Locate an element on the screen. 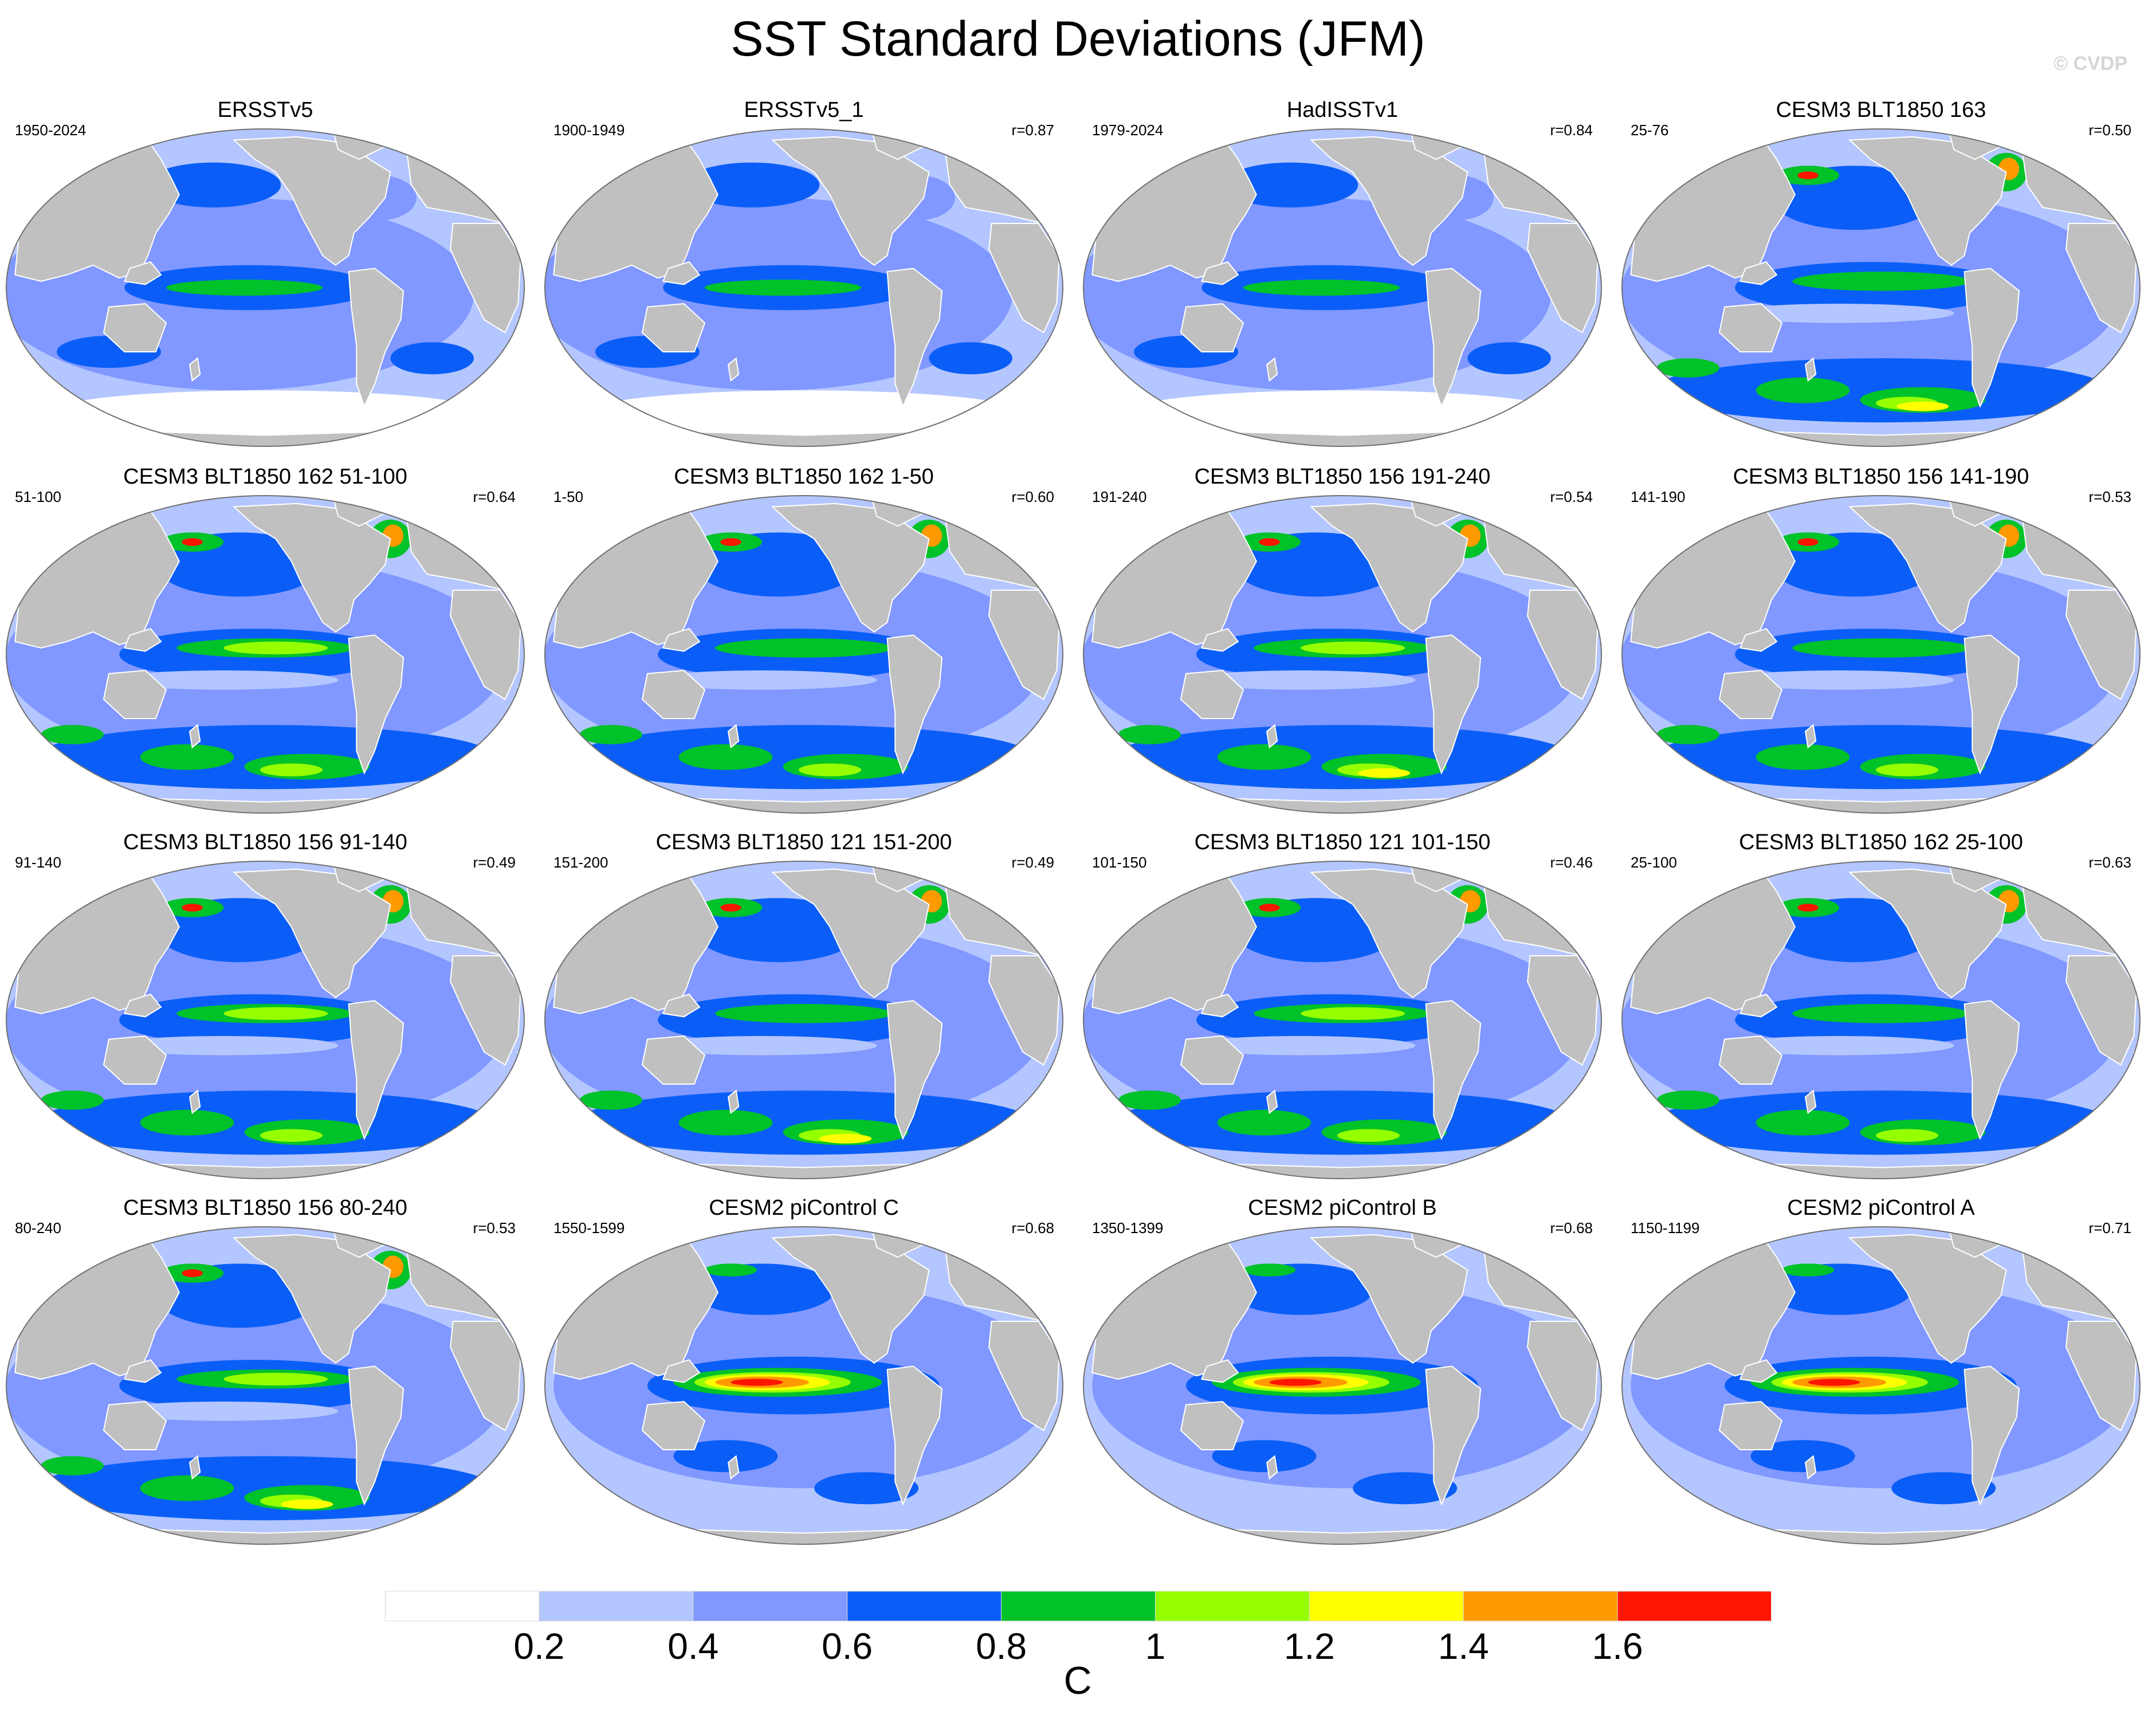 This screenshot has width=2156, height=1715. map-panel: CESM3 BLT1850 156 80-240 80-240 r=0.53 is located at coordinates (265, 1372).